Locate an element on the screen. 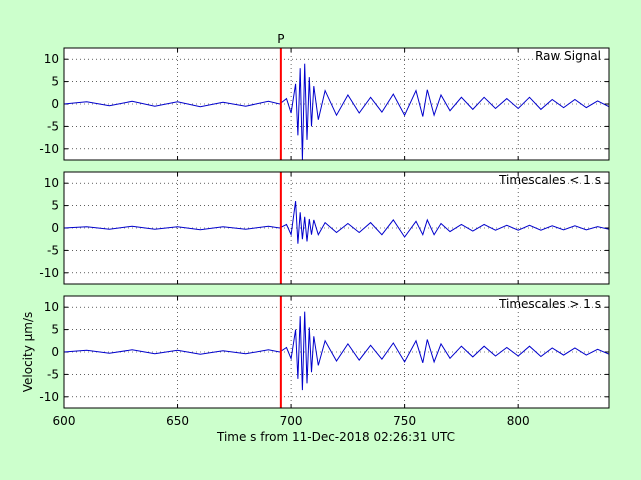 This screenshot has width=641, height=480. x-axis-label: Time s from 11-Dec-2018 02:26:31 UTC is located at coordinates (335, 437).